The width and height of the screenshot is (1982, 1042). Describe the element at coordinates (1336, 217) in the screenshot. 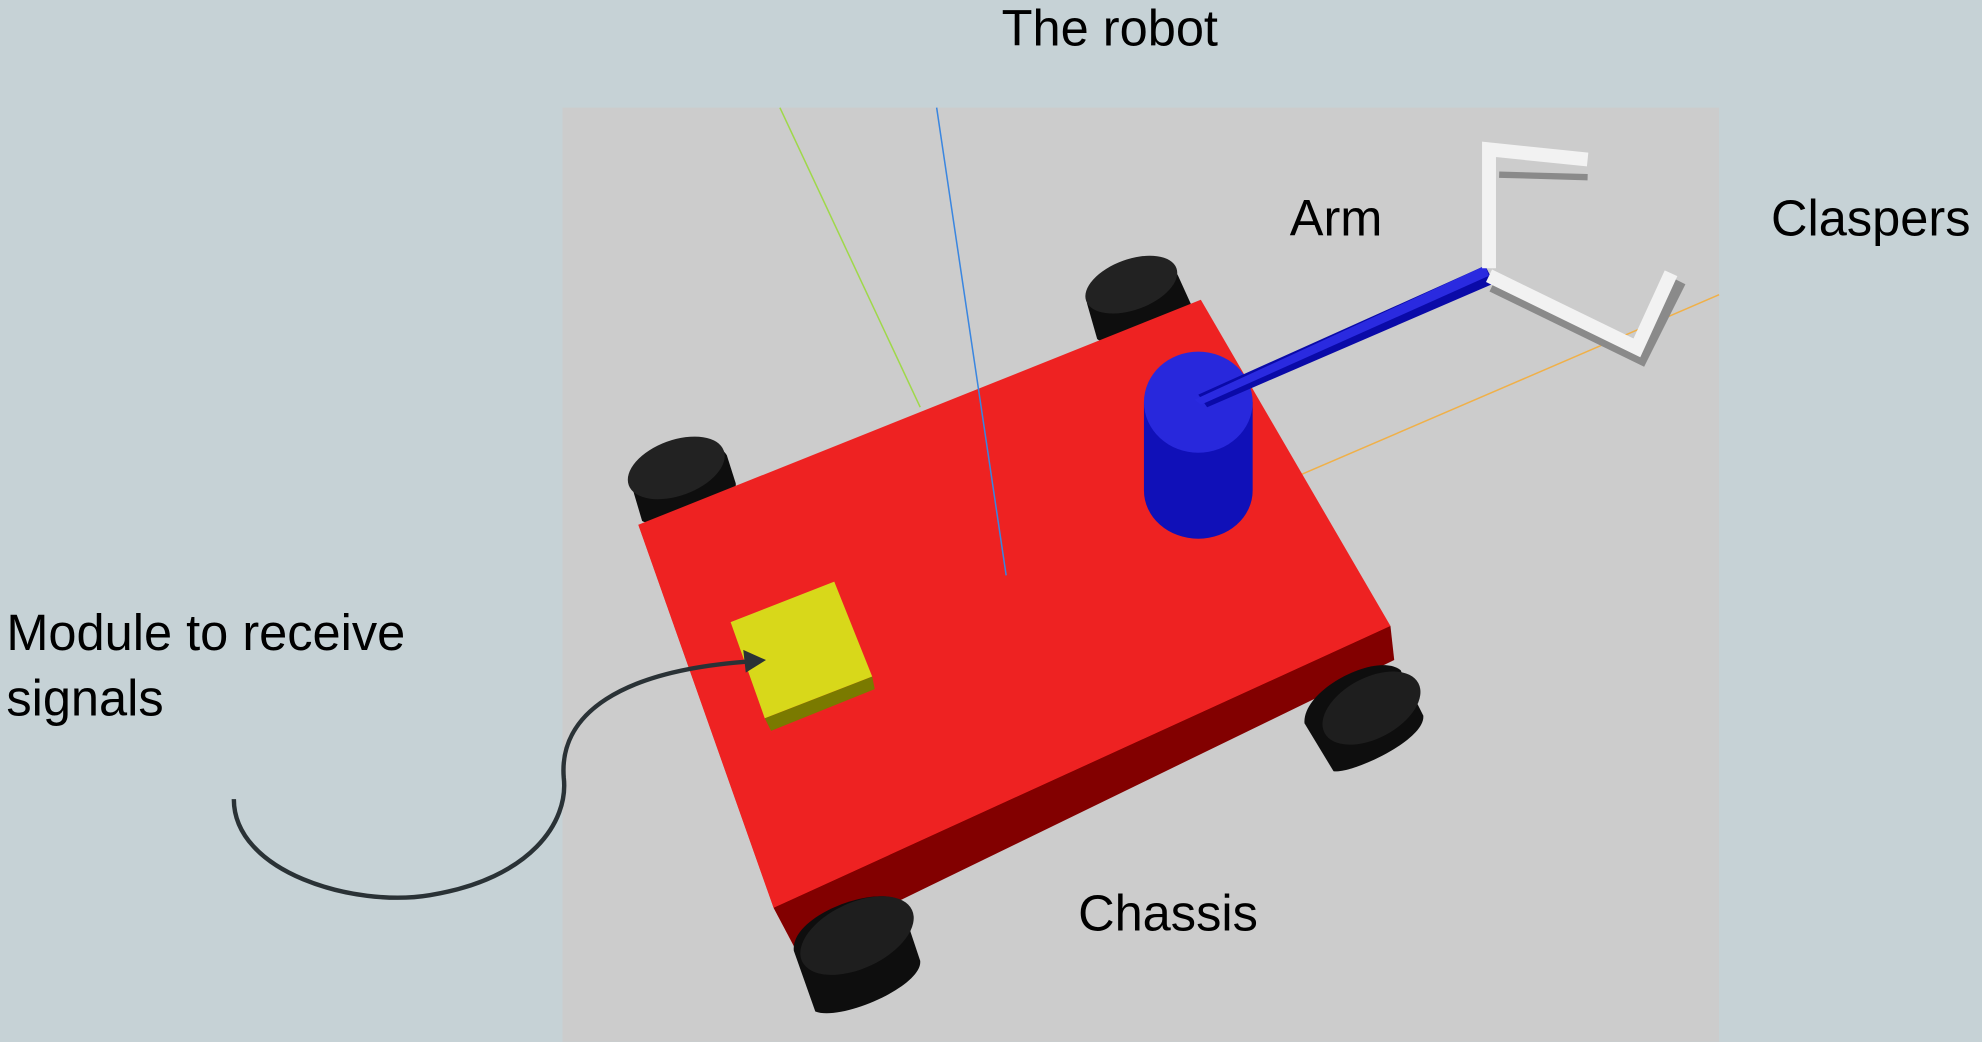

I see `arm-label: Arm` at that location.